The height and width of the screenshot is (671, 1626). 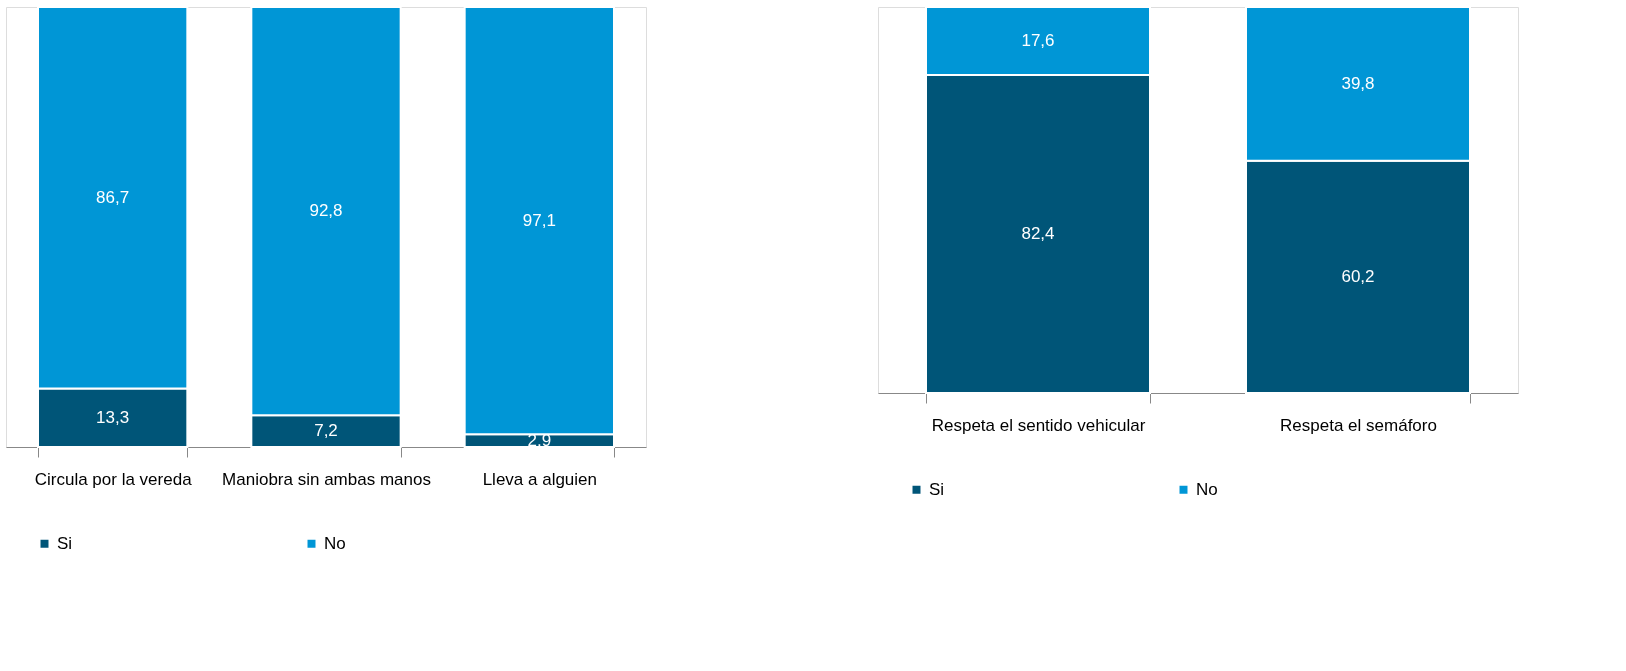 I want to click on x-tick-label: Maniobra sin ambas manos, so click(x=326, y=479).